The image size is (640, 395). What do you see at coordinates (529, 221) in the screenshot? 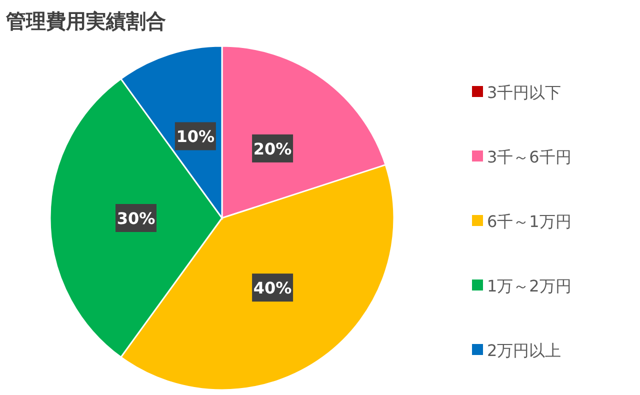
I see `legend-label: 6千～1万円` at bounding box center [529, 221].